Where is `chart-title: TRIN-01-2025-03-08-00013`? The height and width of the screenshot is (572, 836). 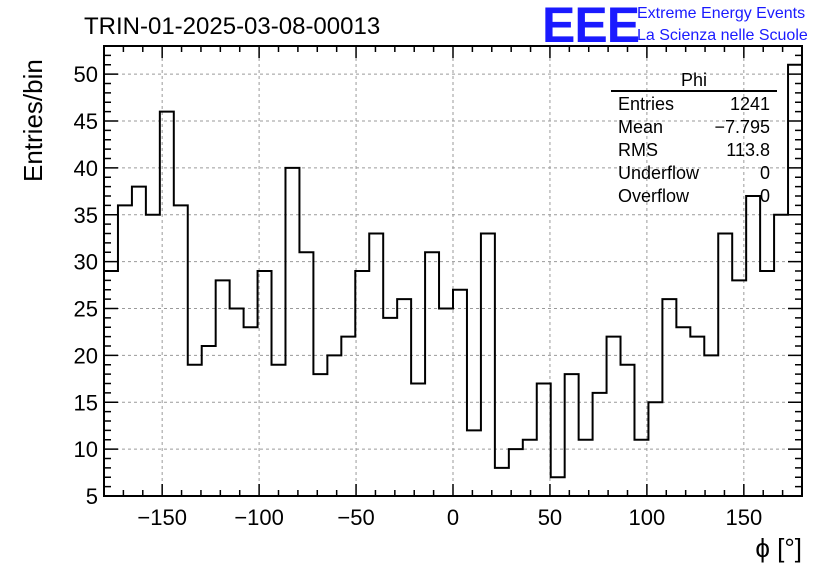 chart-title: TRIN-01-2025-03-08-00013 is located at coordinates (232, 26).